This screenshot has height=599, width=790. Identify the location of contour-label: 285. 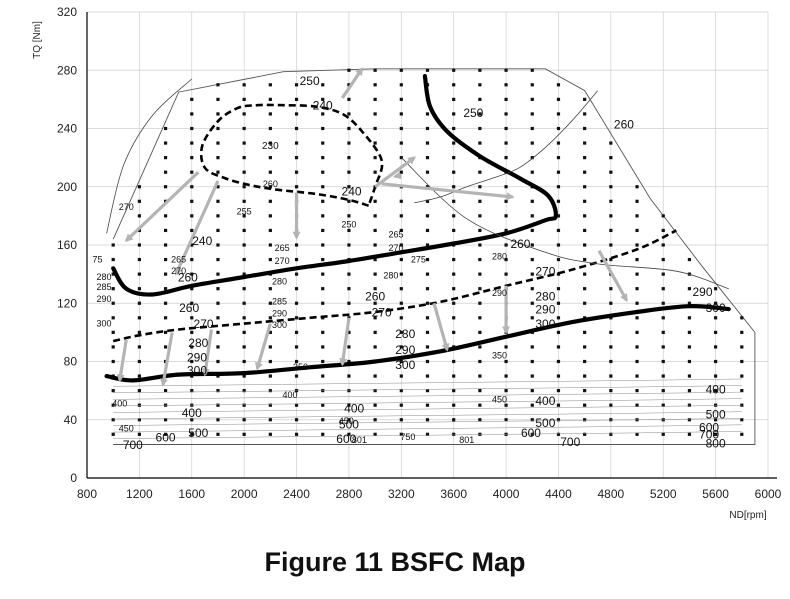
(104, 287).